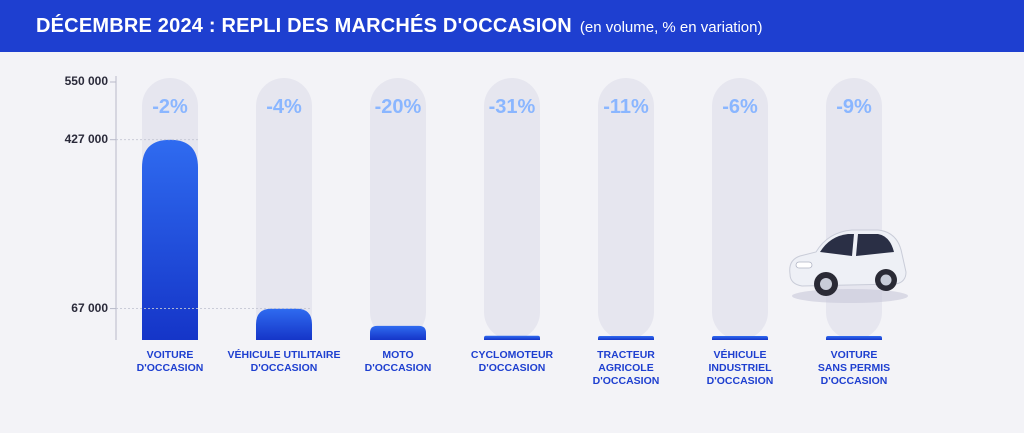 The width and height of the screenshot is (1024, 433). What do you see at coordinates (89, 307) in the screenshot?
I see `y-tick-label: 67 000` at bounding box center [89, 307].